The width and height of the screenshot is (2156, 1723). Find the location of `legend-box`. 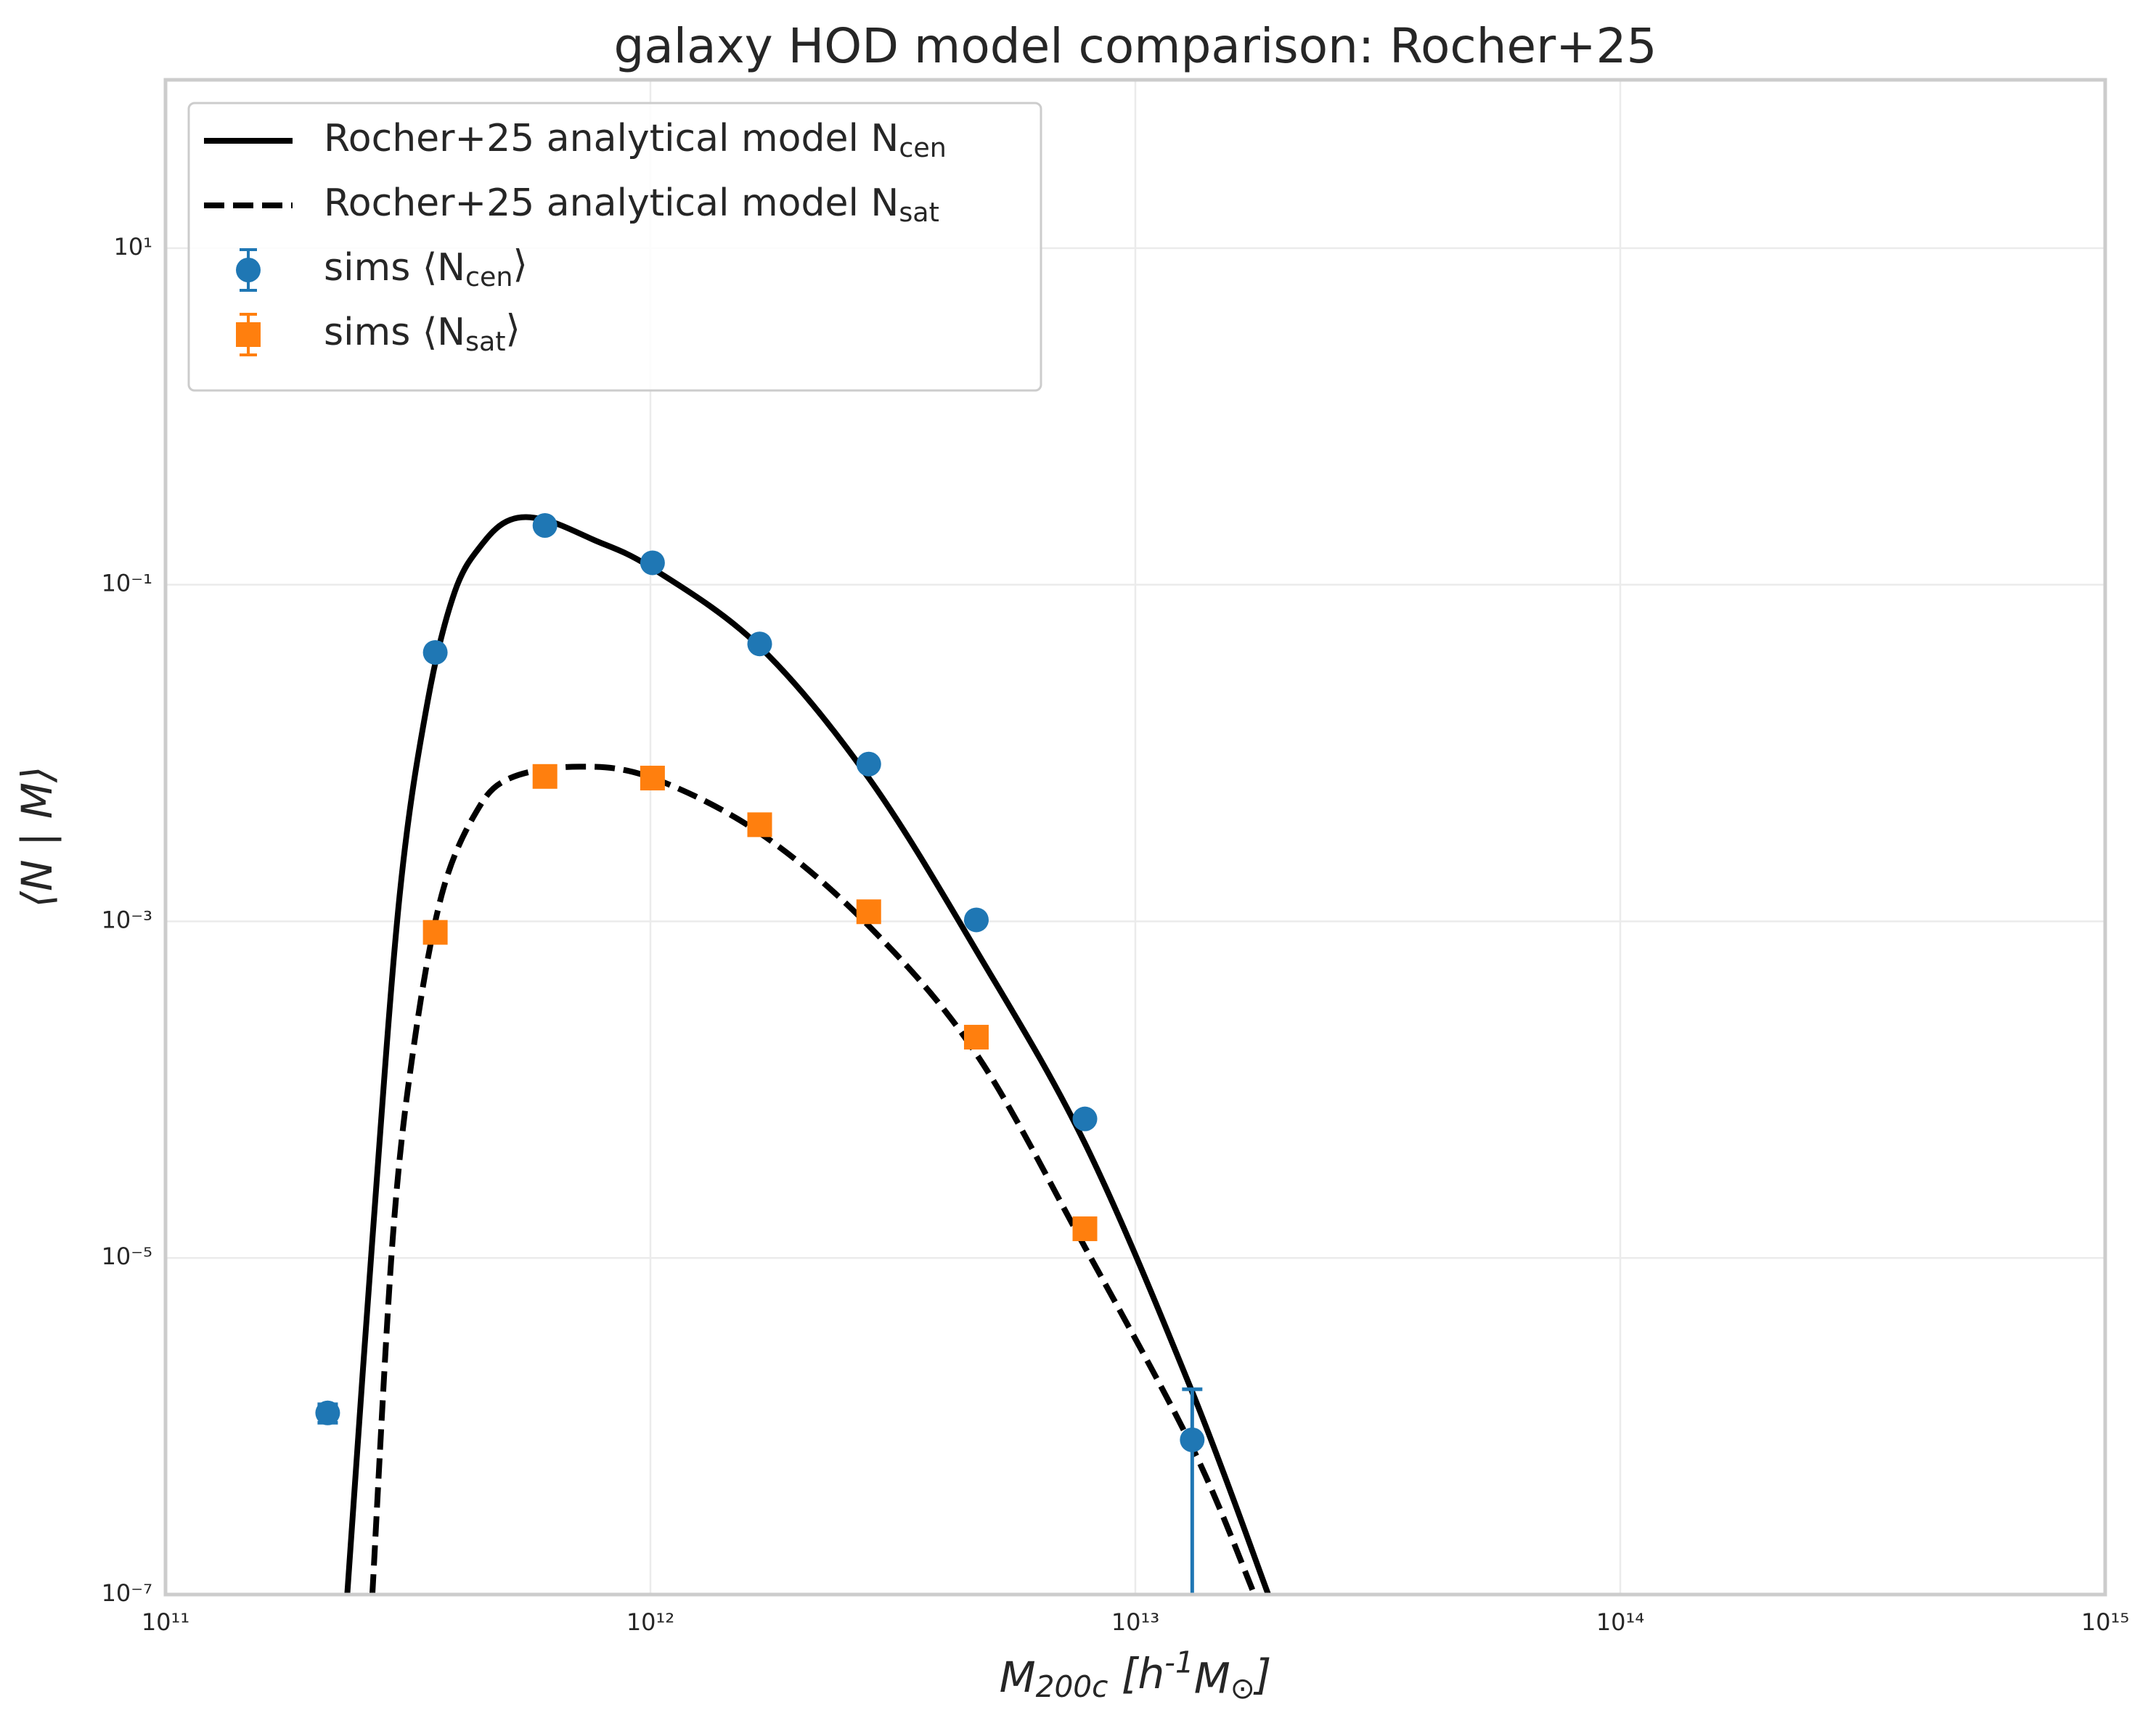

legend-box is located at coordinates (615, 247).